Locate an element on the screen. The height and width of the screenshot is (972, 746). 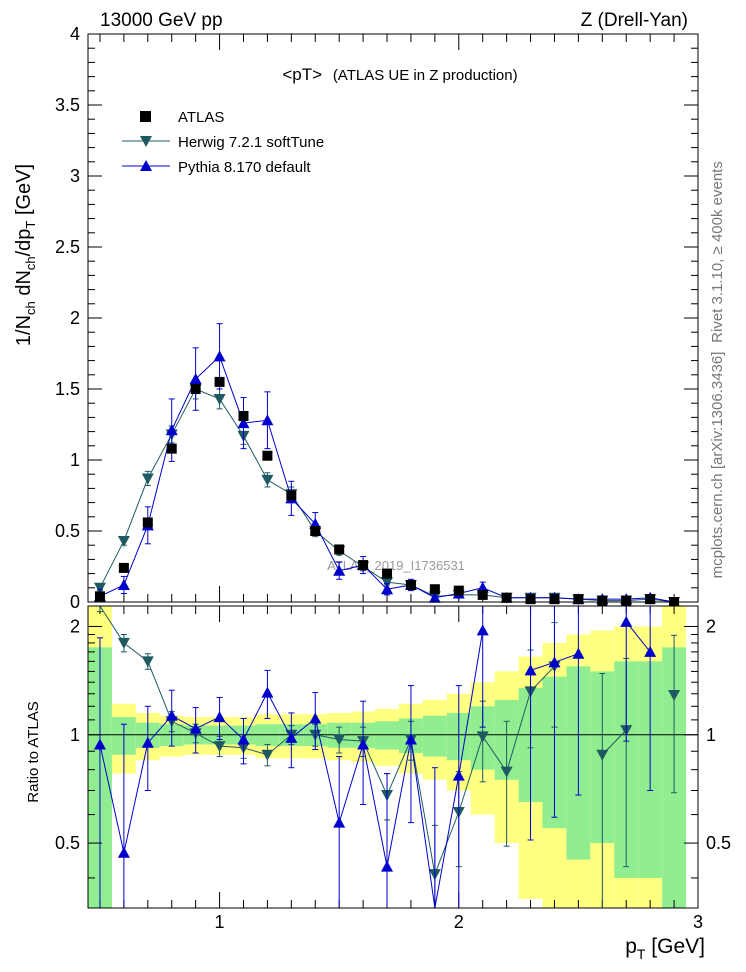
main-y-tick-label: 1.5 is located at coordinates (67, 389).